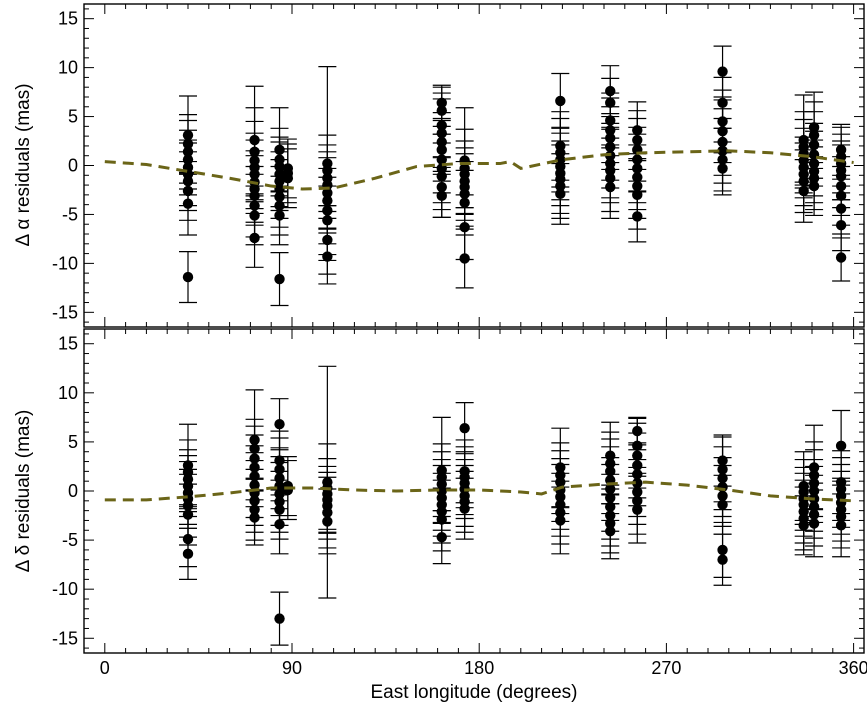  Describe the element at coordinates (73, 166) in the screenshot. I see `y-tick-label: 0` at that location.